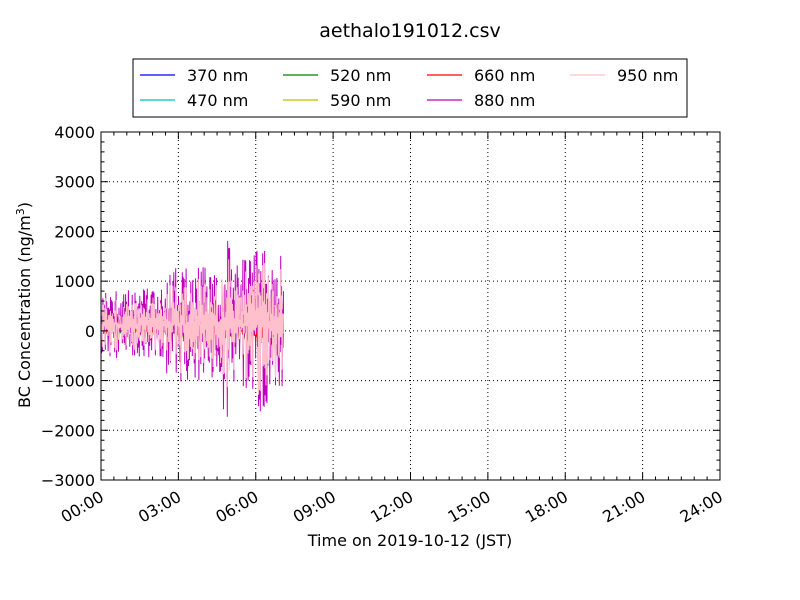 This screenshot has height=600, width=800. I want to click on series-layer, so click(192, 328).